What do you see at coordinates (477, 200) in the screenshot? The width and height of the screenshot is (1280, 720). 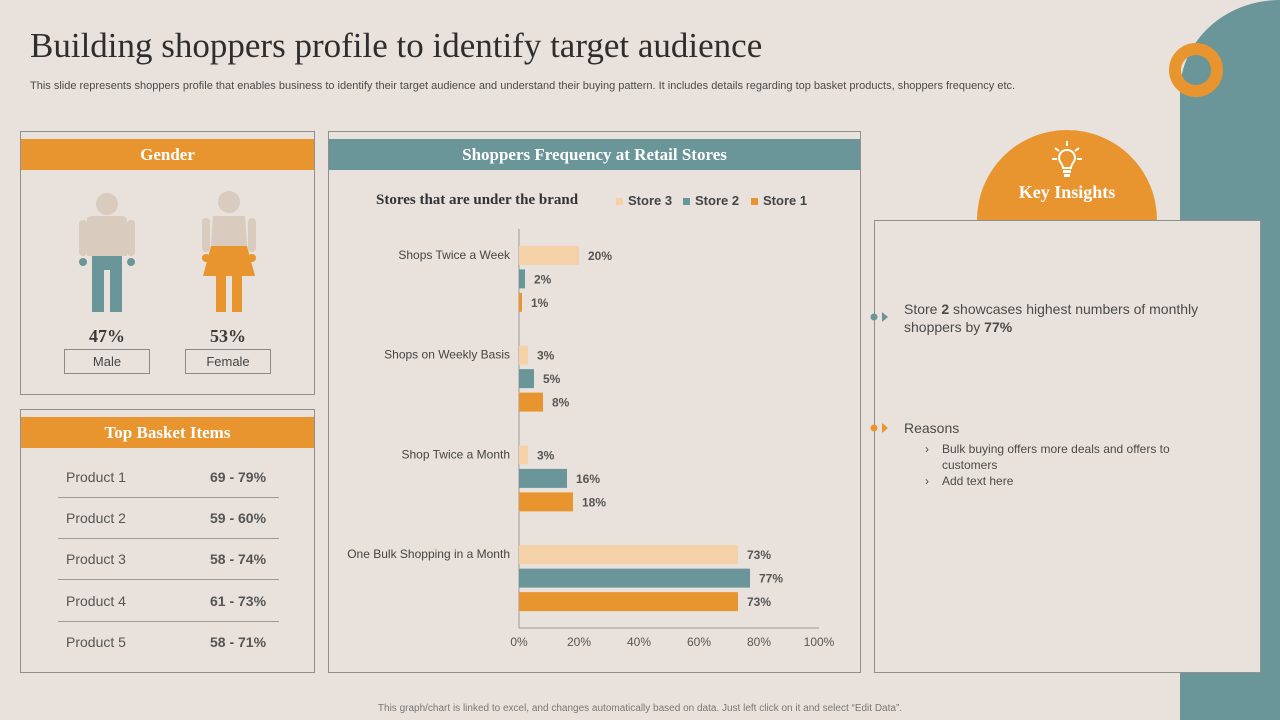 I see `chart-subtitle: Stores that are under the brand` at bounding box center [477, 200].